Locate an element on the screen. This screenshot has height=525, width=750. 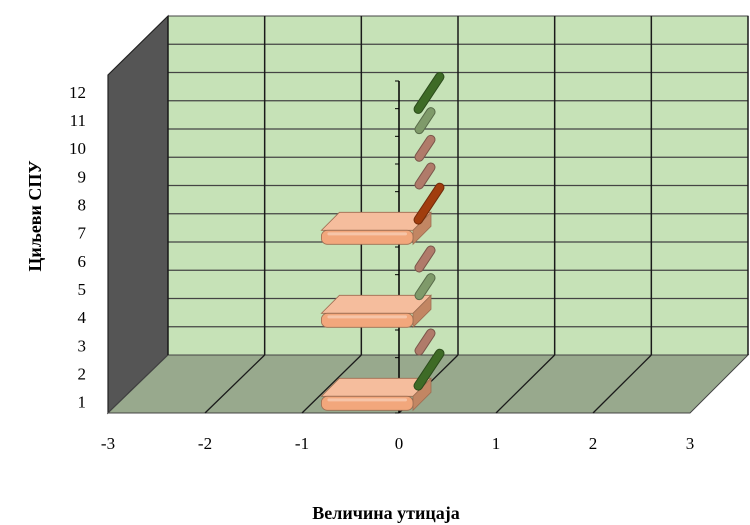
x-tick-label: 3 is located at coordinates (690, 443).